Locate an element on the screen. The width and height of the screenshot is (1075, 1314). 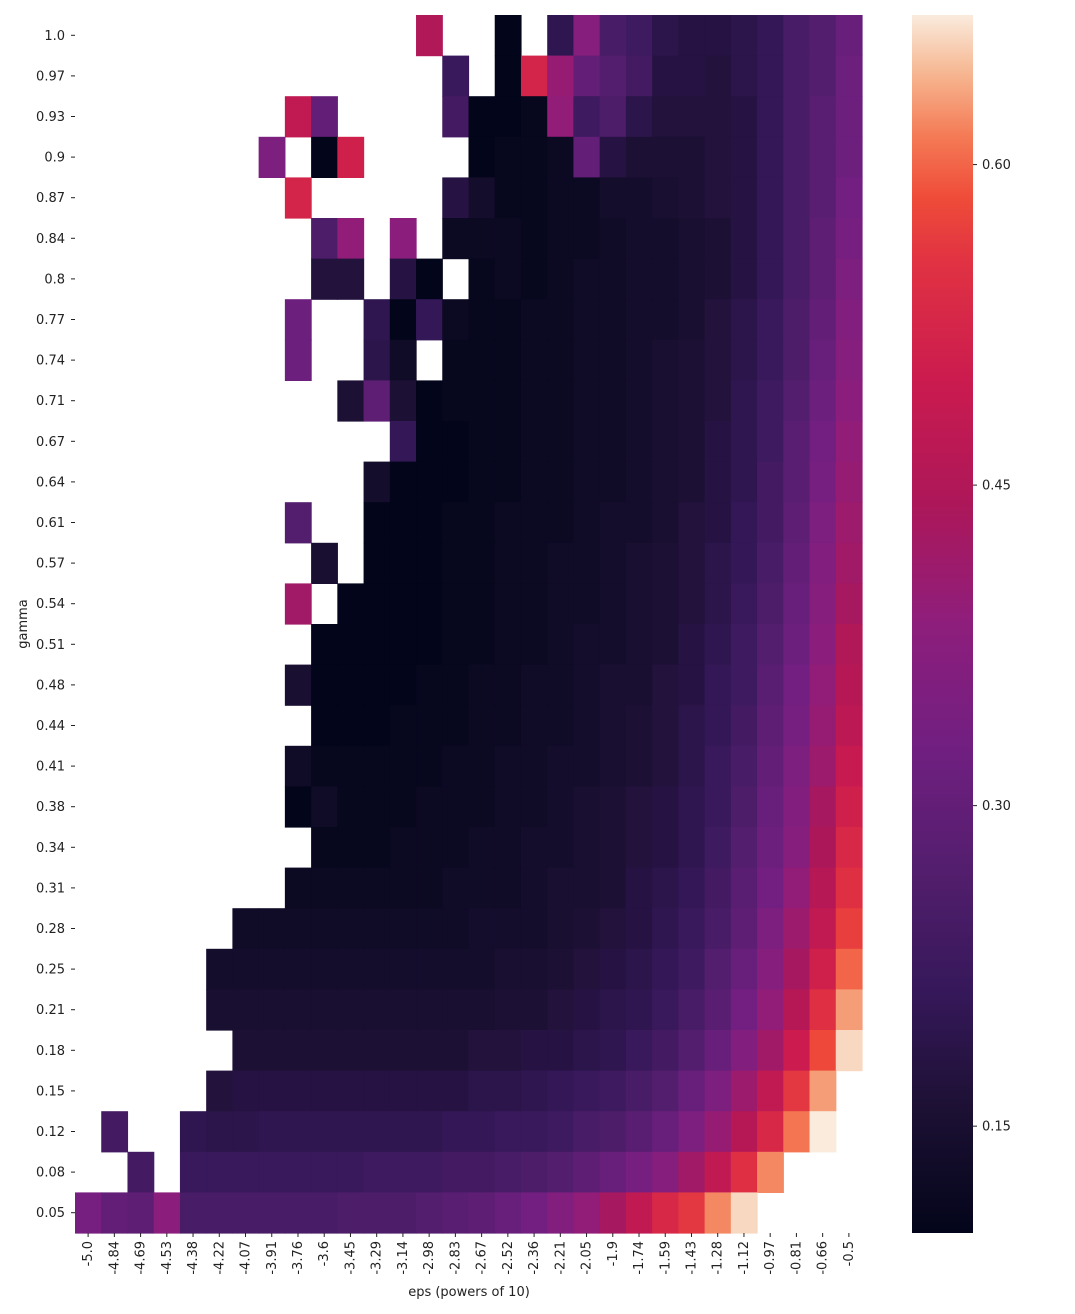
y-tick-label: 0.25 is located at coordinates (50, 970).